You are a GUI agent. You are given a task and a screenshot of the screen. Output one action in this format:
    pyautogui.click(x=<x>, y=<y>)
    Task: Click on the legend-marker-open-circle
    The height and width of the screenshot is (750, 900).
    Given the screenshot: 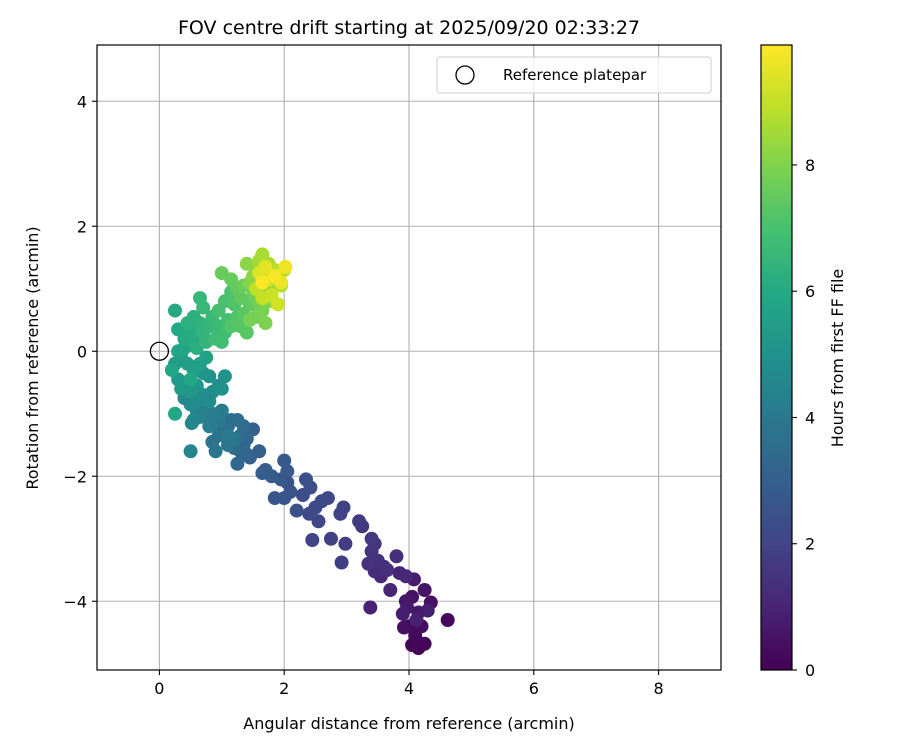 What is the action you would take?
    pyautogui.click(x=465, y=75)
    